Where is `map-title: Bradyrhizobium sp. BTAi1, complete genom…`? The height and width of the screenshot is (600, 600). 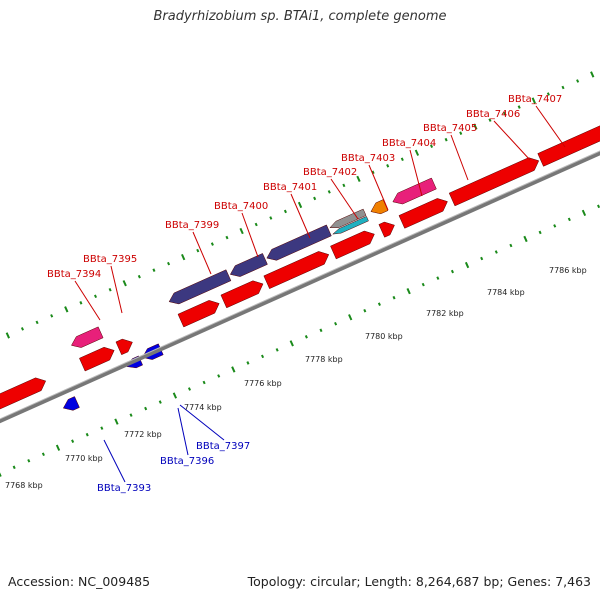 map-title: Bradyrhizobium sp. BTAi1, complete genom… is located at coordinates (300, 16).